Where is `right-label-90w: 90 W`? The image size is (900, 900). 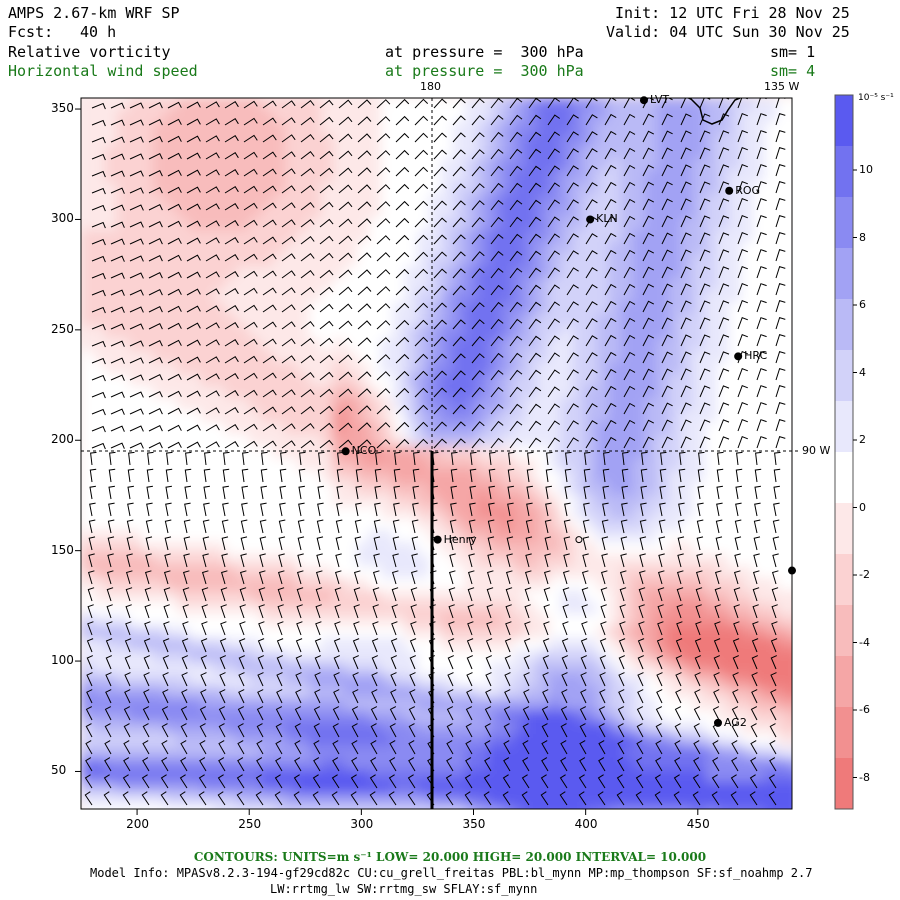 right-label-90w: 90 W is located at coordinates (816, 450).